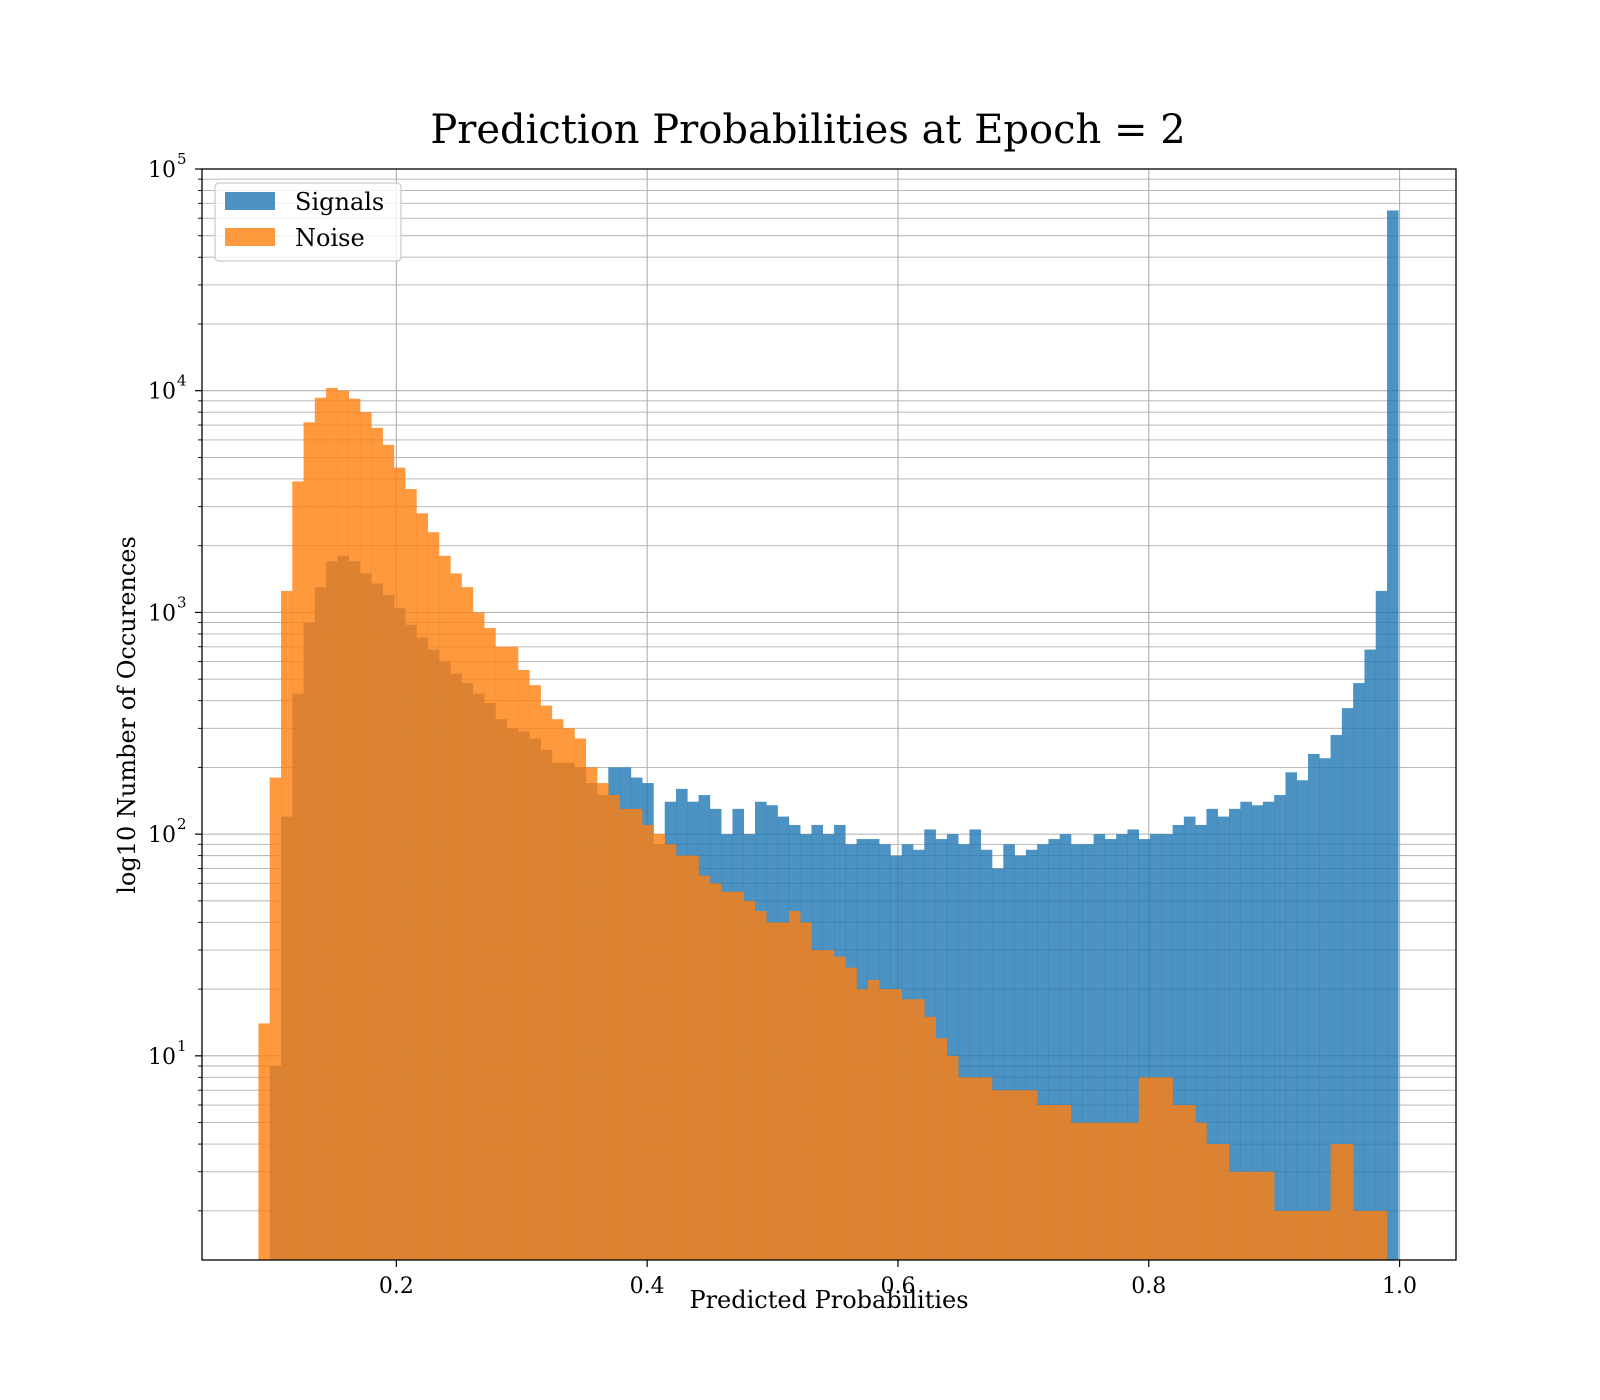  Describe the element at coordinates (250, 237) in the screenshot. I see `legend-swatch-noise` at that location.